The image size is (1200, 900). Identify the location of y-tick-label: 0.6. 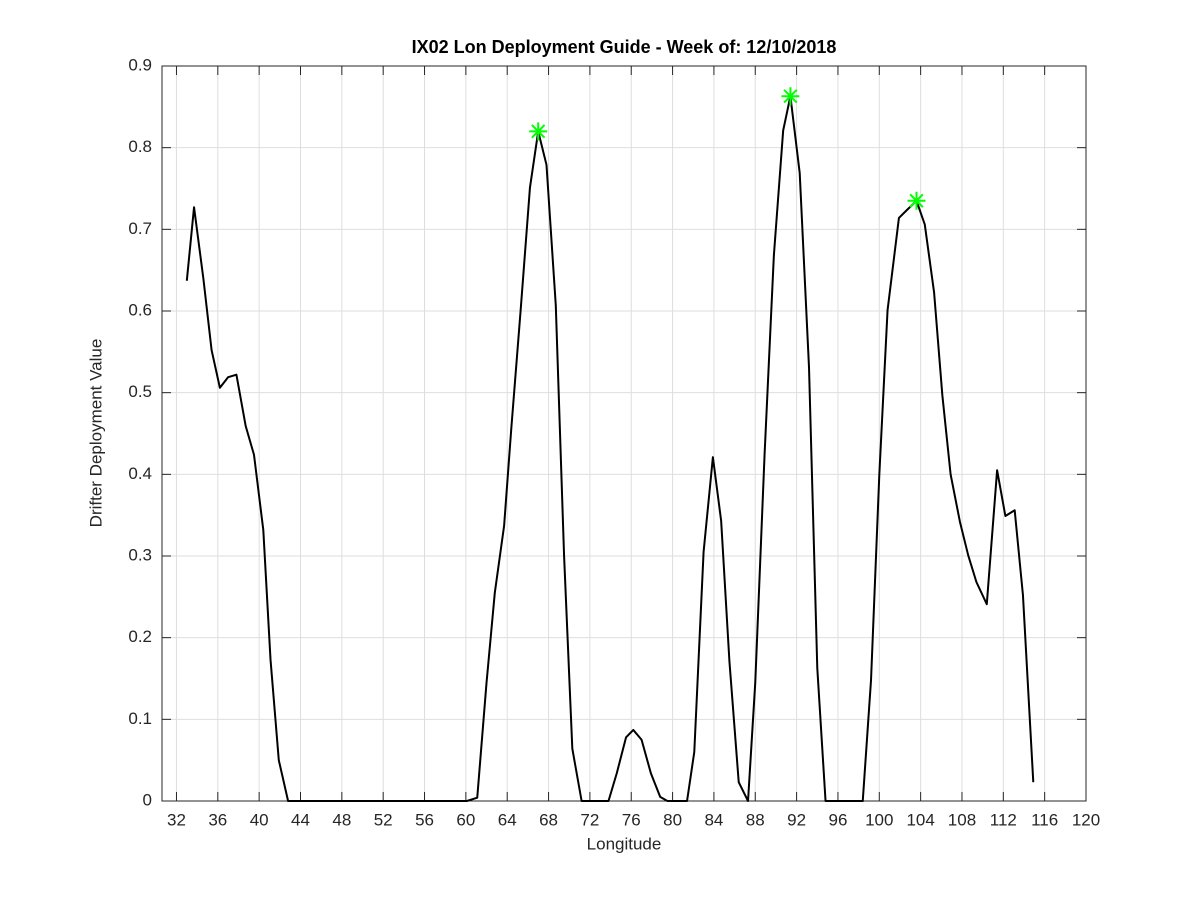
(140, 309).